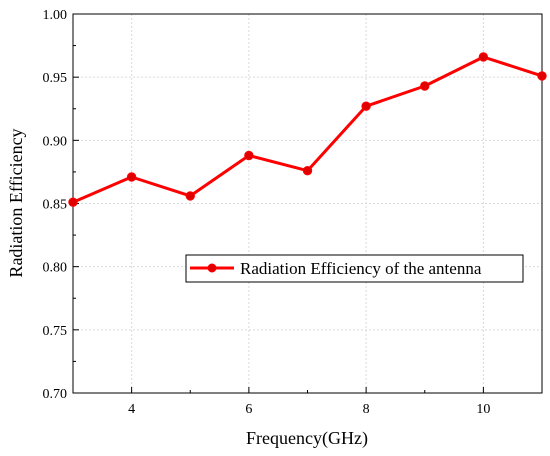 The image size is (550, 456). What do you see at coordinates (55, 15) in the screenshot?
I see `y-tick-label: 1.00` at bounding box center [55, 15].